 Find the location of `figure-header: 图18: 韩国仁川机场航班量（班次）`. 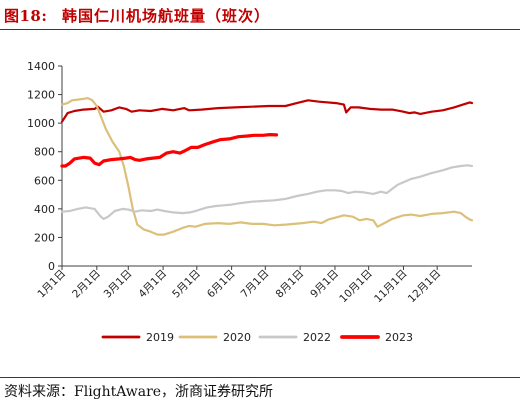

figure-header: 图18: 韩国仁川机场航班量（班次） is located at coordinates (260, 15).